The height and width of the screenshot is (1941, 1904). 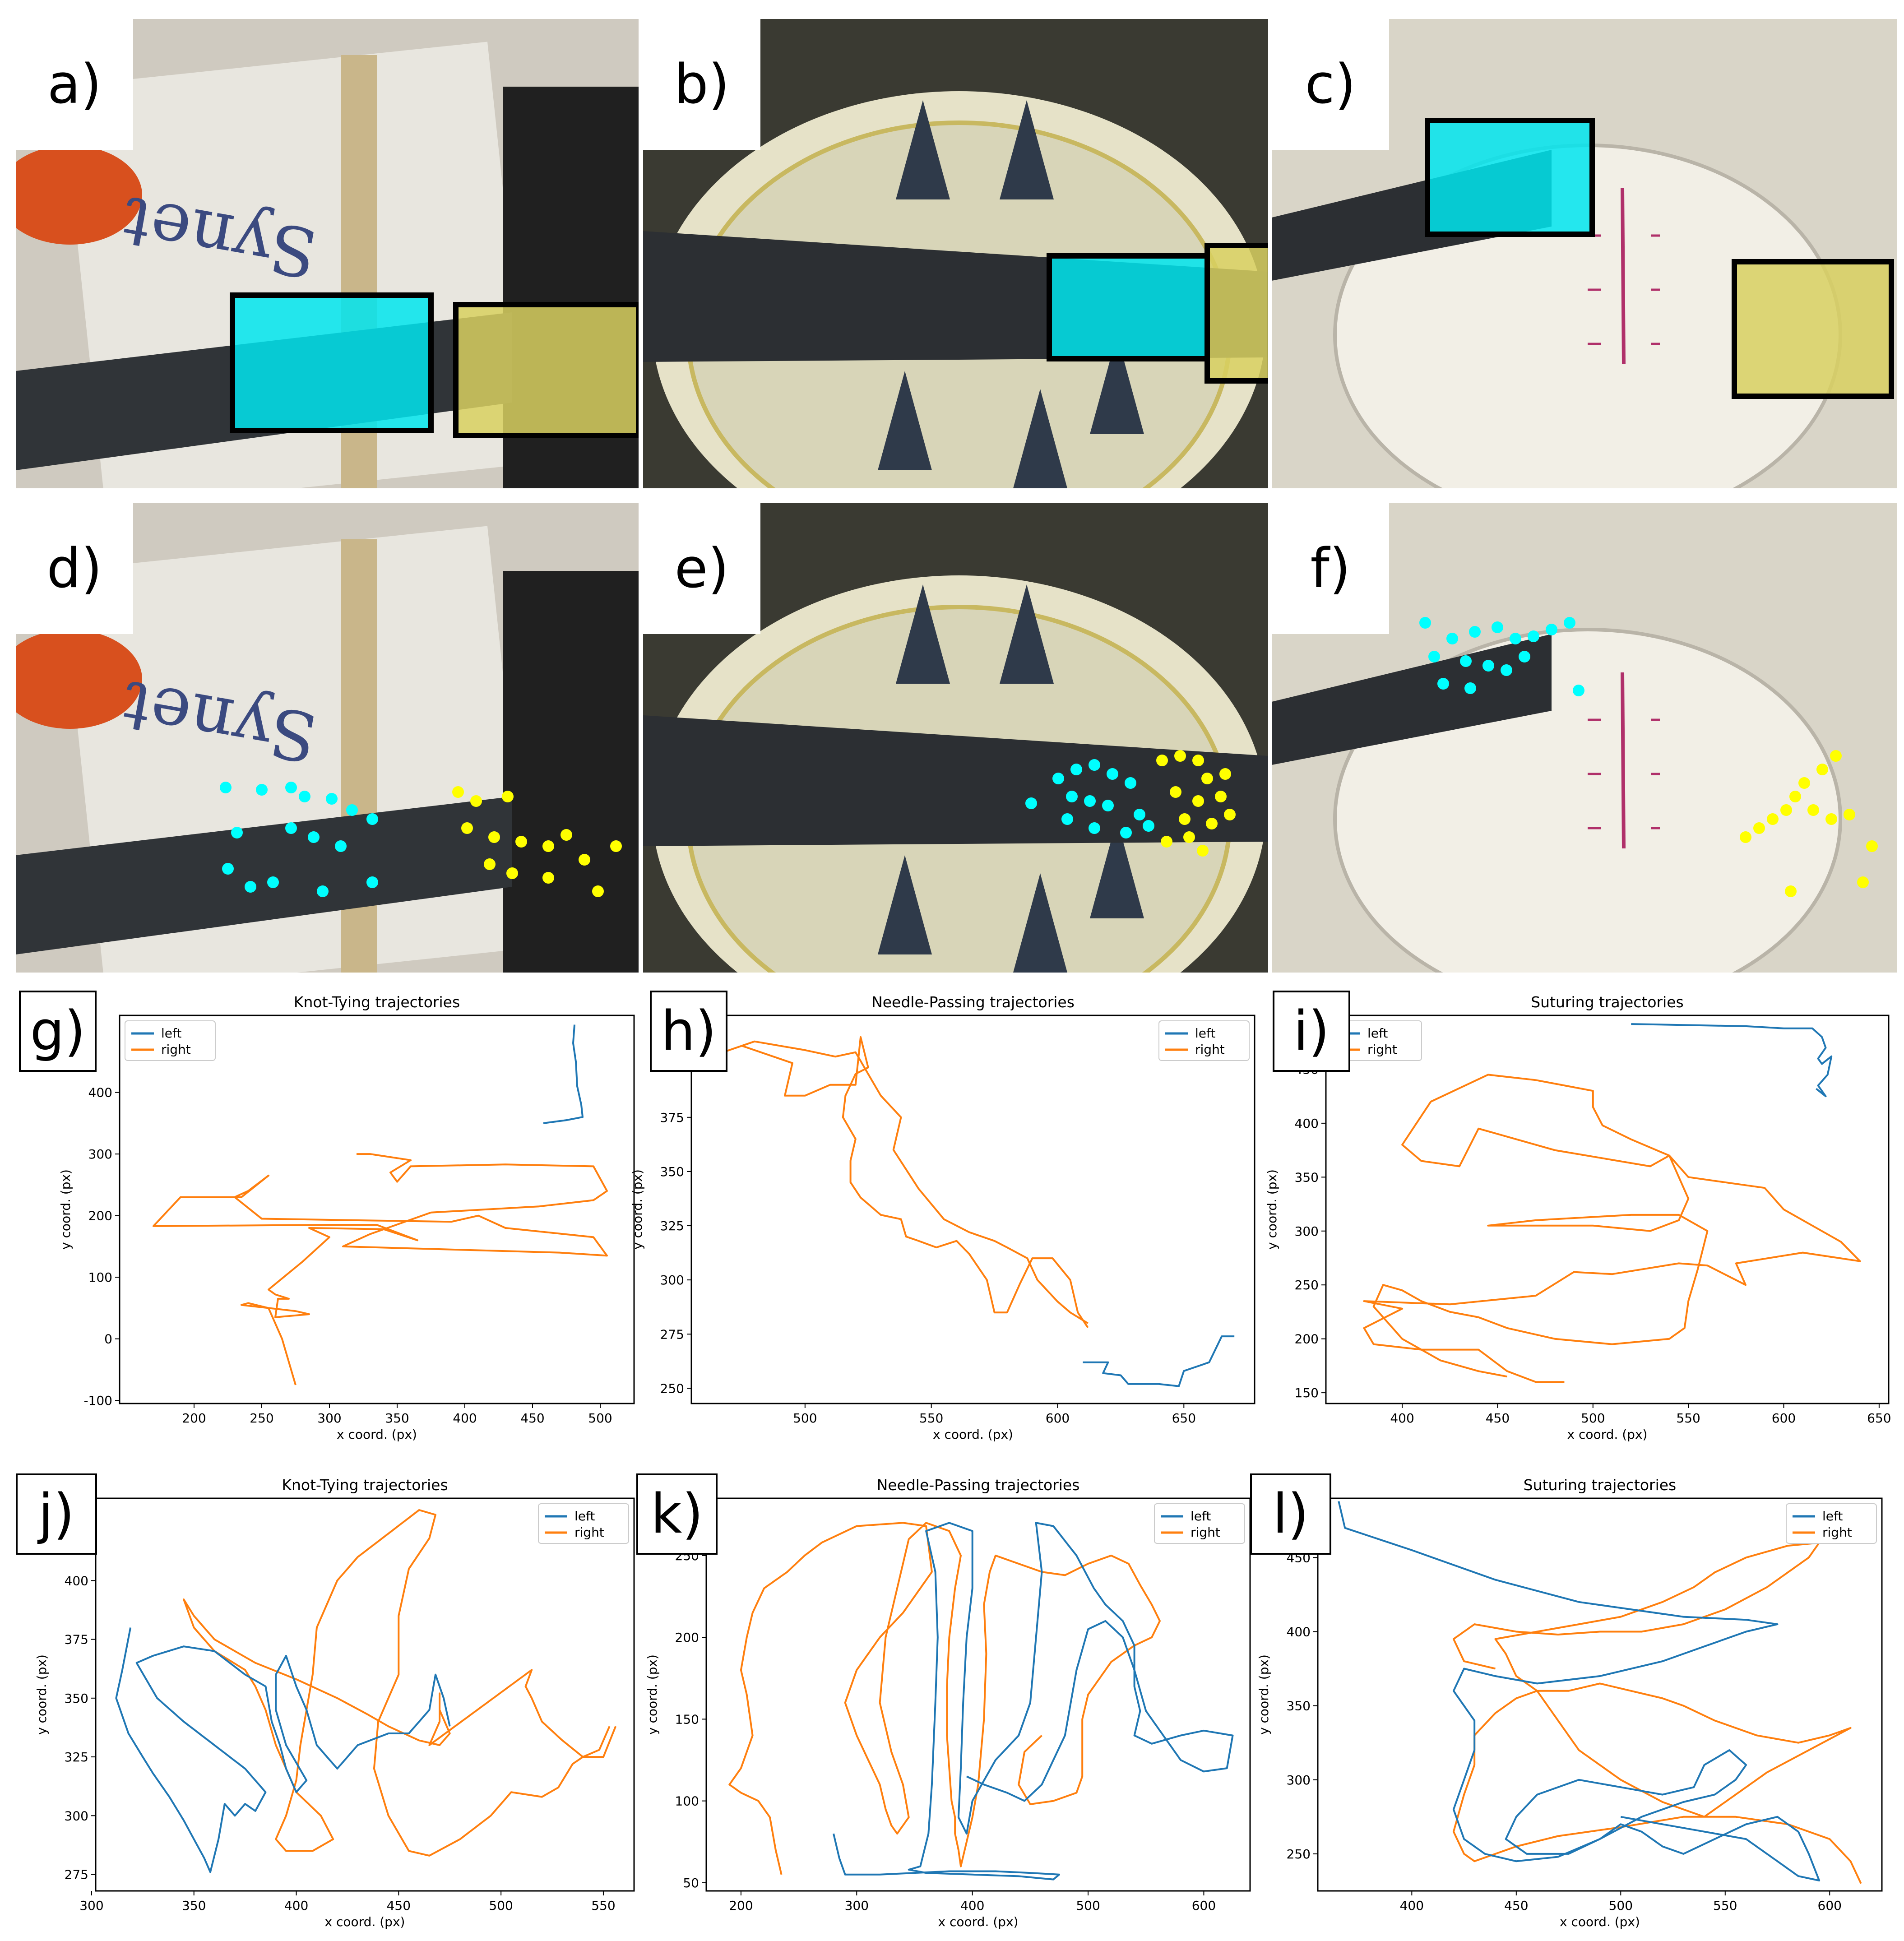 What do you see at coordinates (1584, 738) in the screenshot?
I see `photo-panel-f: f)` at bounding box center [1584, 738].